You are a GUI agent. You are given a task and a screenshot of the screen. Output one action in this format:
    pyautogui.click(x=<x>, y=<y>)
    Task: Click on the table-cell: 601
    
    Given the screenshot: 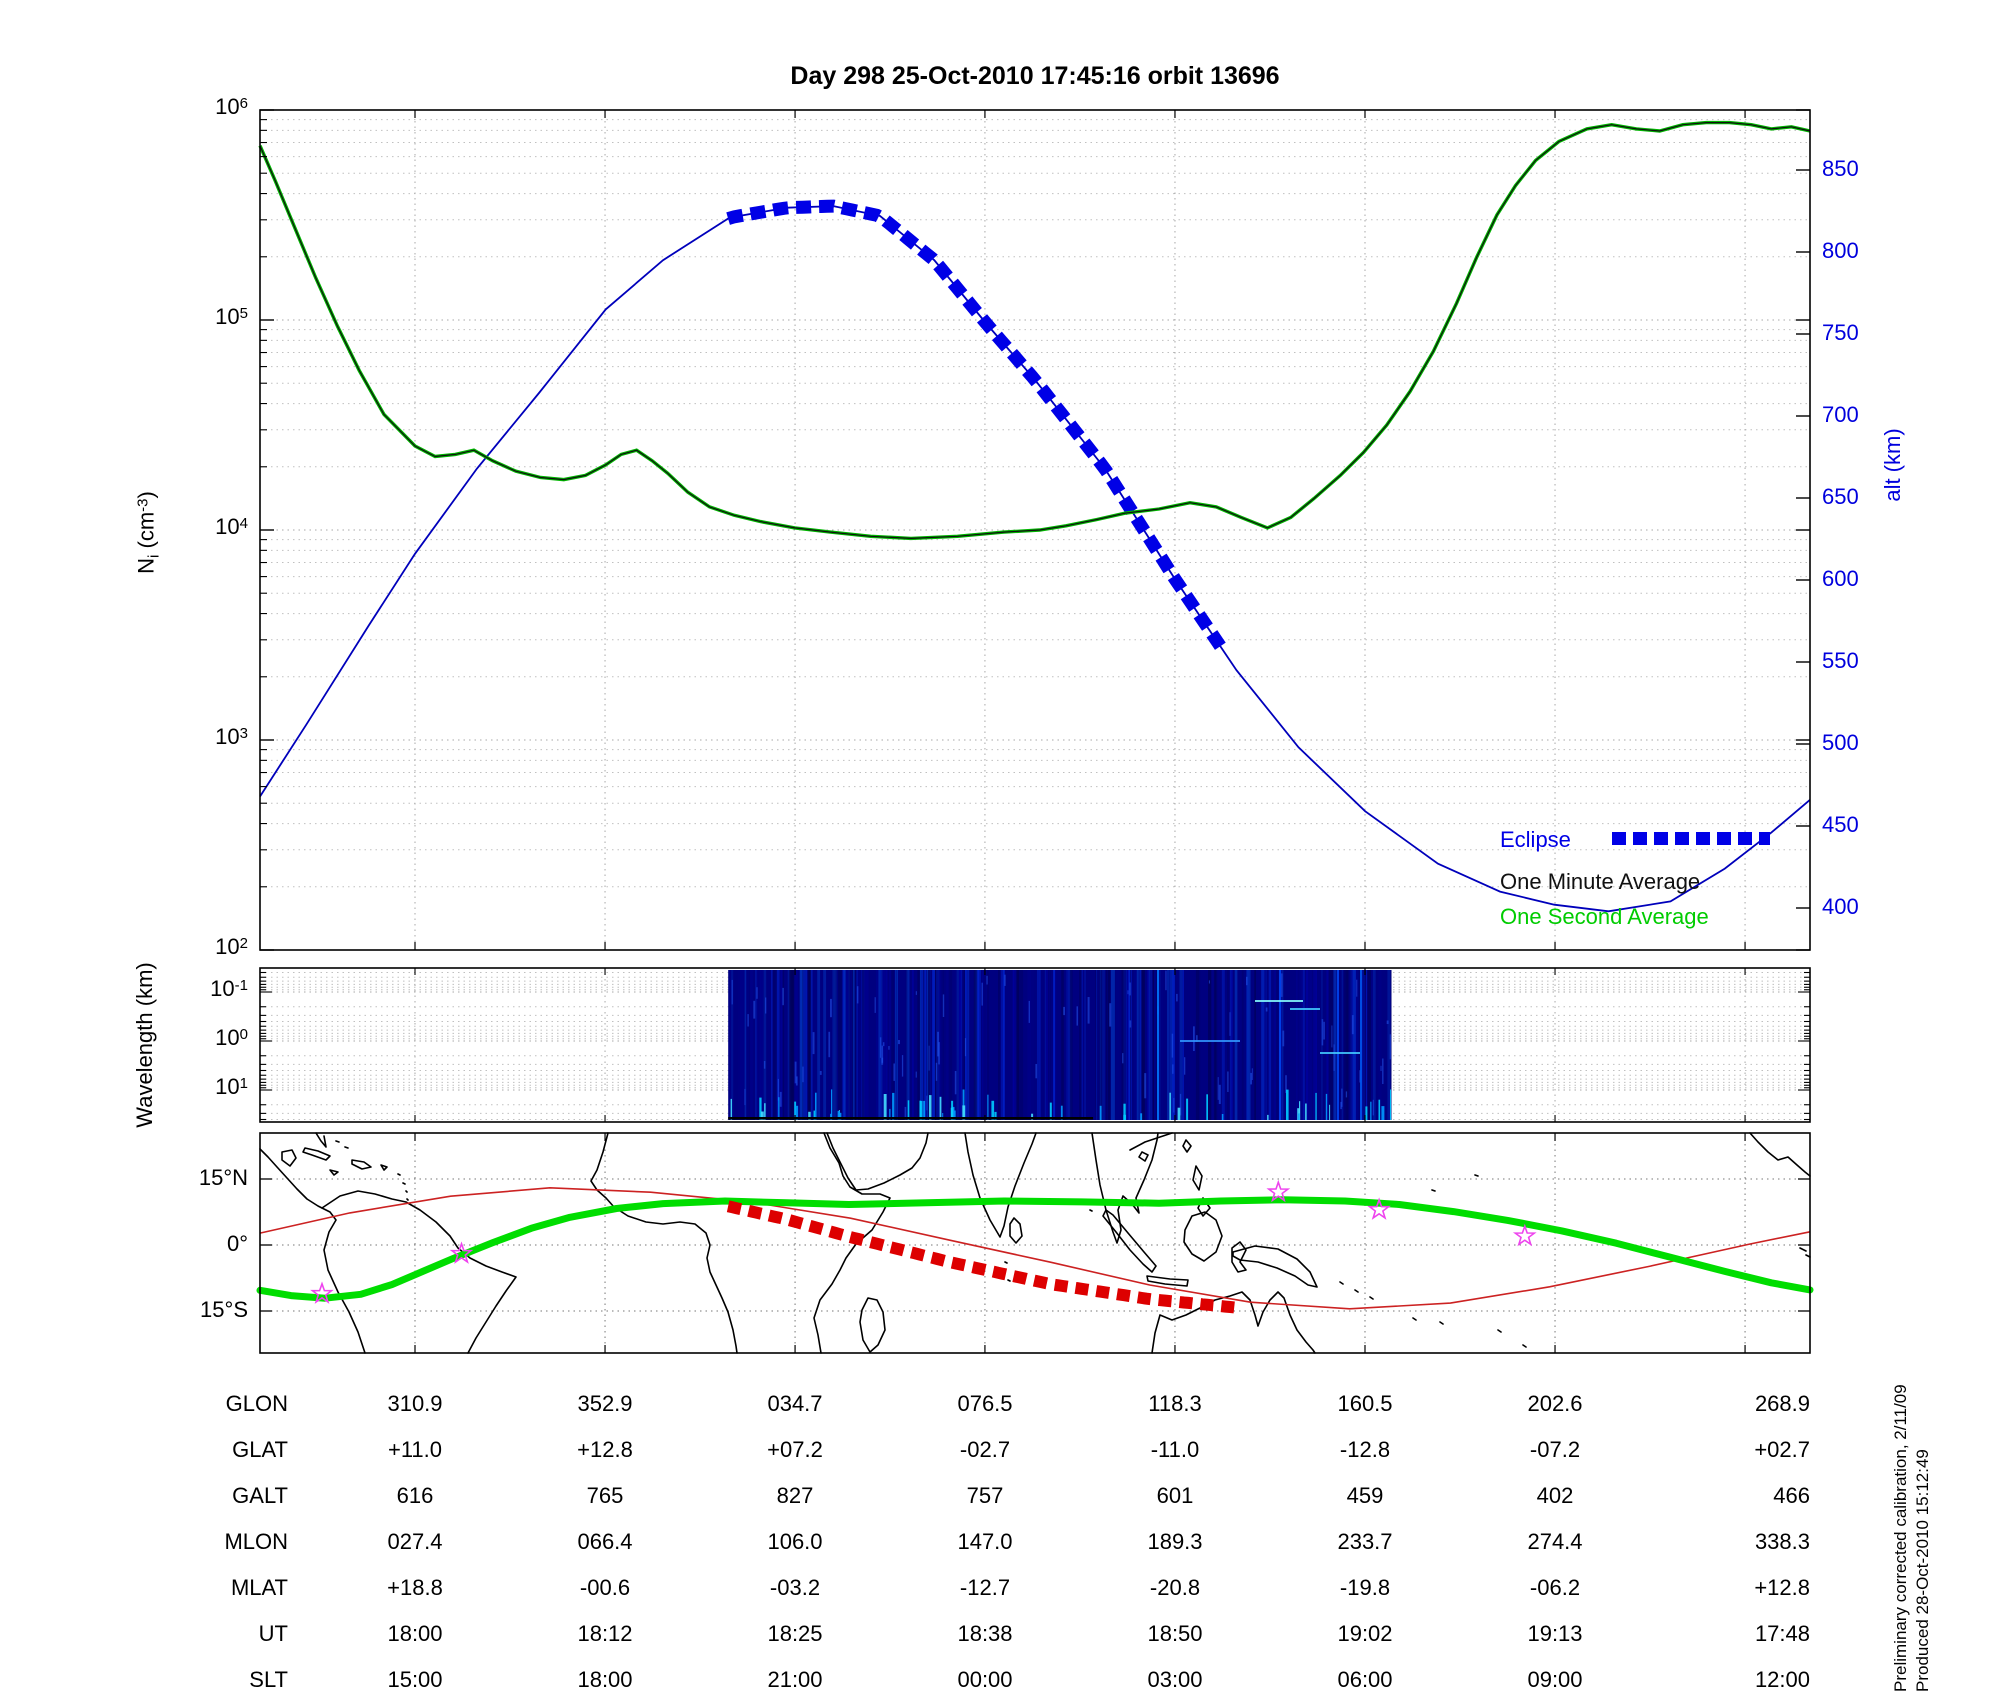 What is the action you would take?
    pyautogui.click(x=1175, y=1495)
    